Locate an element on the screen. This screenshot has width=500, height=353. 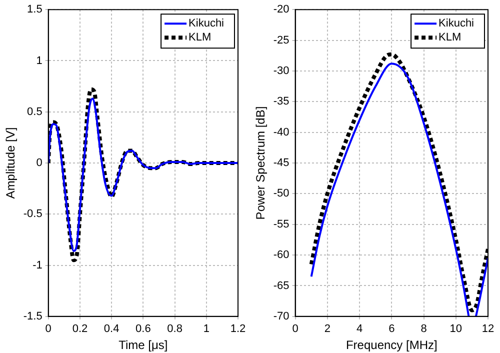
x-tick-label: 2 is located at coordinates (327, 329).